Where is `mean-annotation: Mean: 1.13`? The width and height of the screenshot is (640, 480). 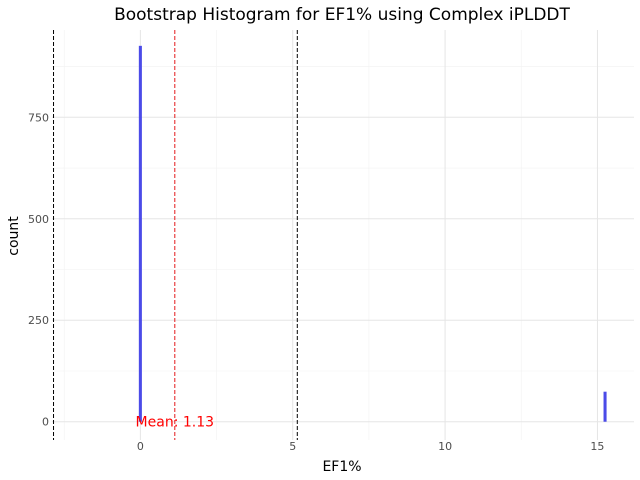
mean-annotation: Mean: 1.13 is located at coordinates (175, 423).